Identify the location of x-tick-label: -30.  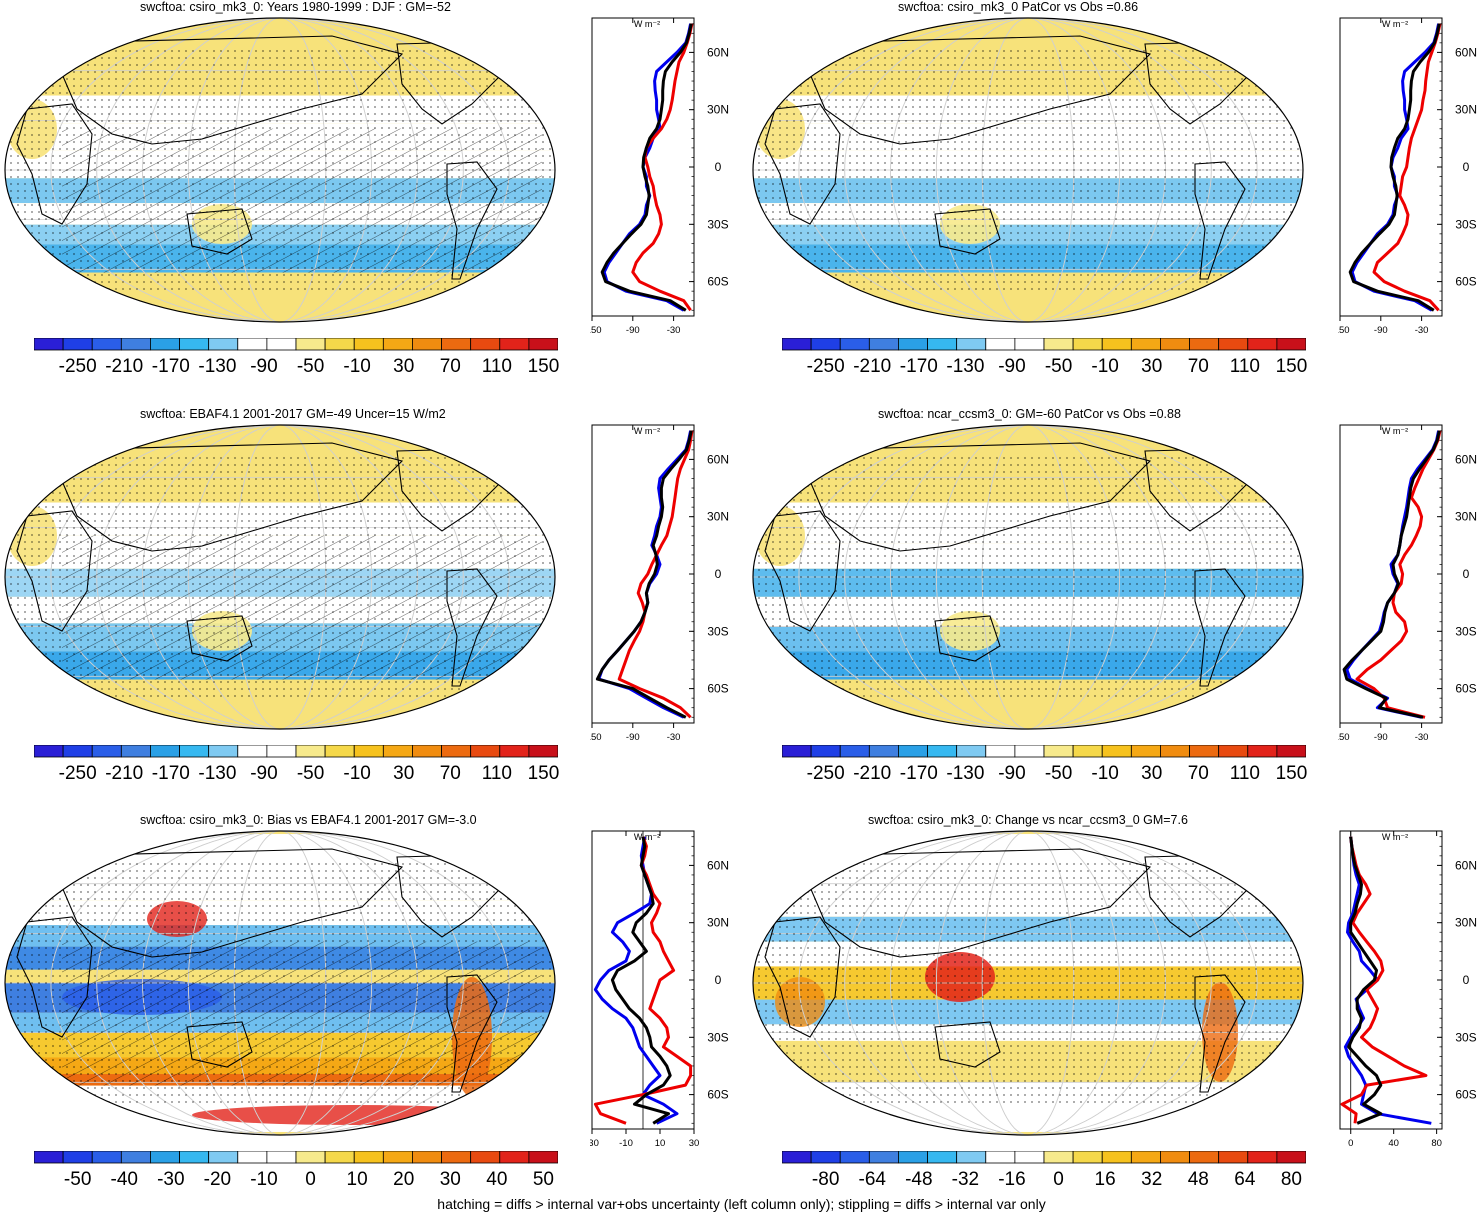
(674, 330).